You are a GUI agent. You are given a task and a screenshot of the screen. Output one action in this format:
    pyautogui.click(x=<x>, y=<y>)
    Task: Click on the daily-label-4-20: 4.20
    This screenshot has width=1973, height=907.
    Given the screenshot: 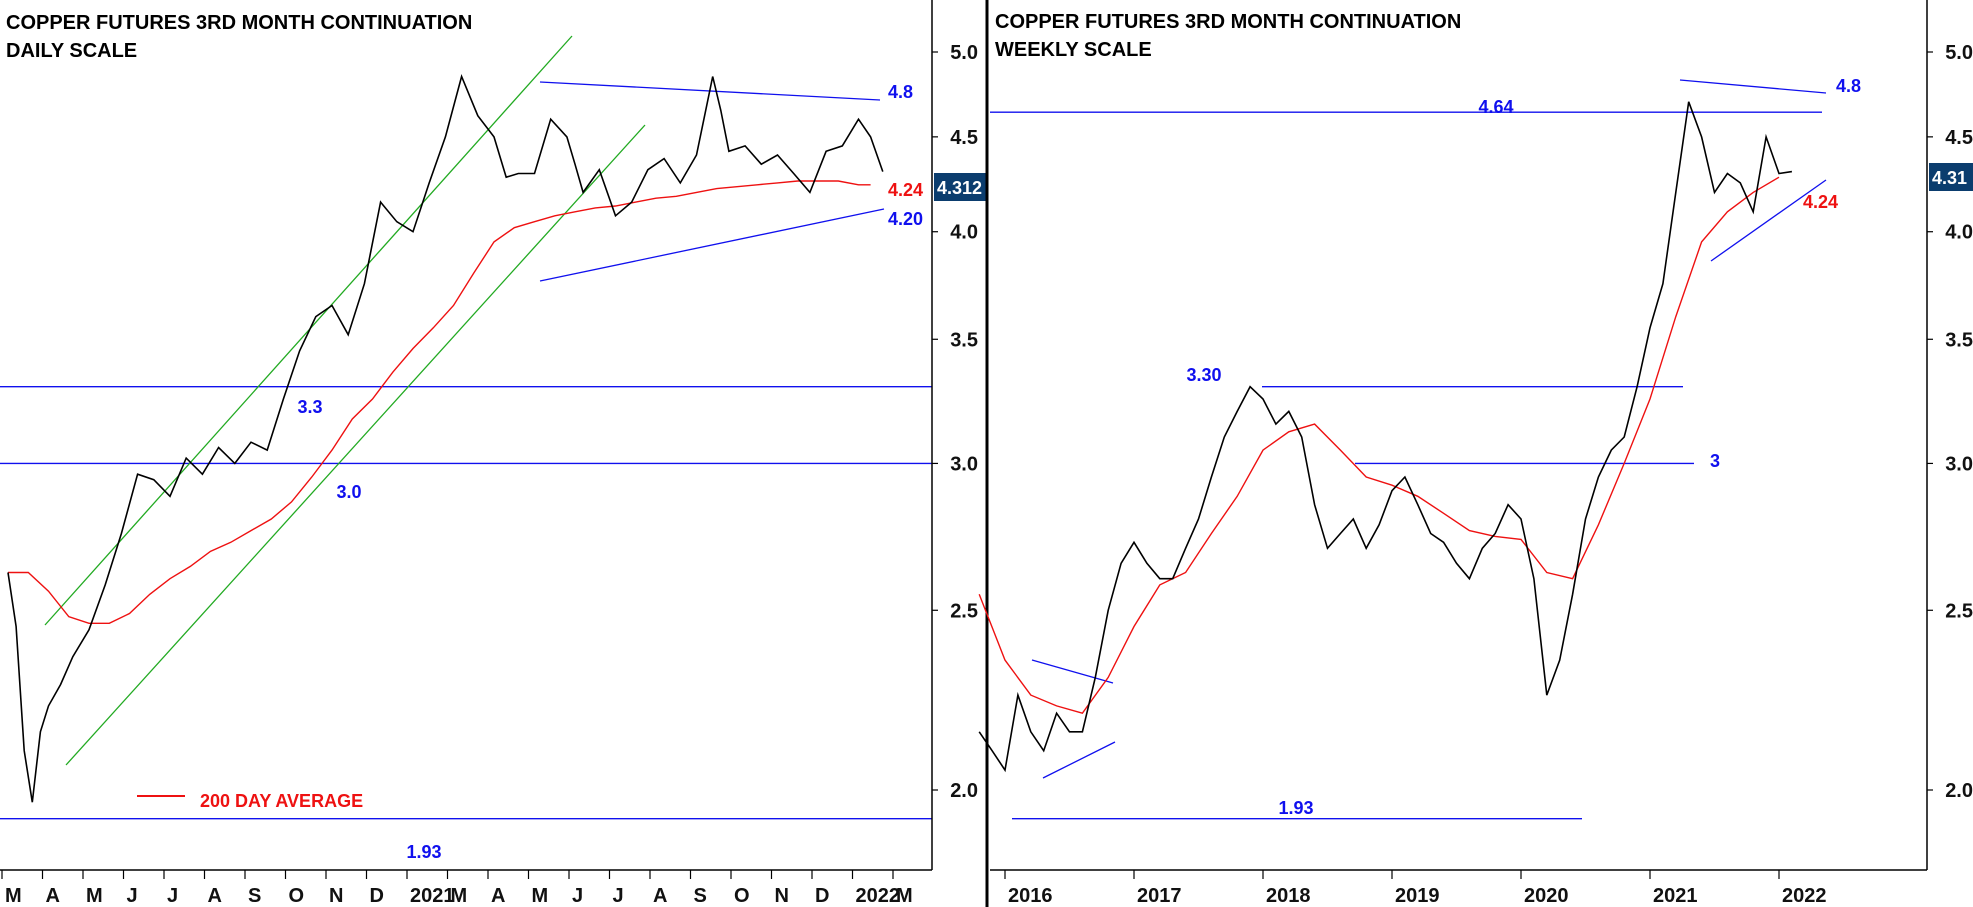 What is the action you would take?
    pyautogui.click(x=905, y=219)
    